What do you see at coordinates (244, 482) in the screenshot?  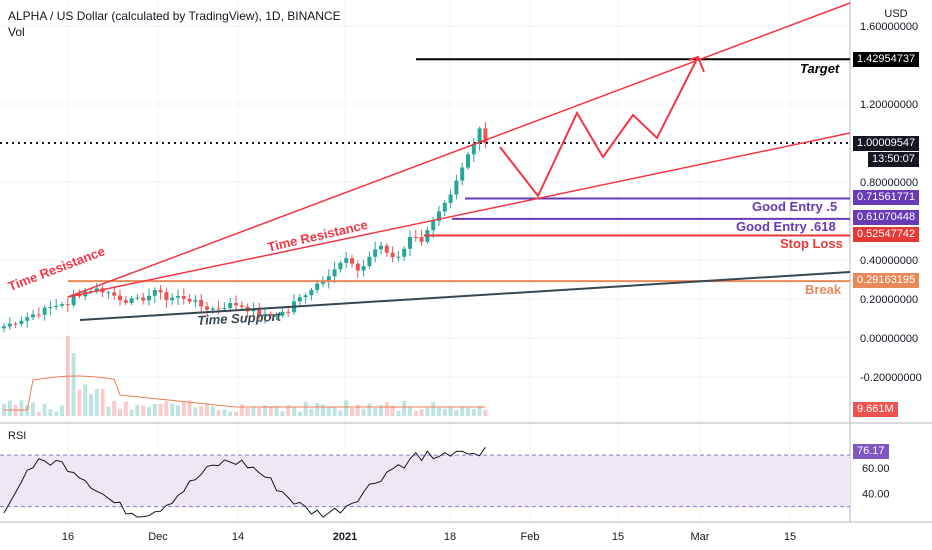 I see `rsi-line` at bounding box center [244, 482].